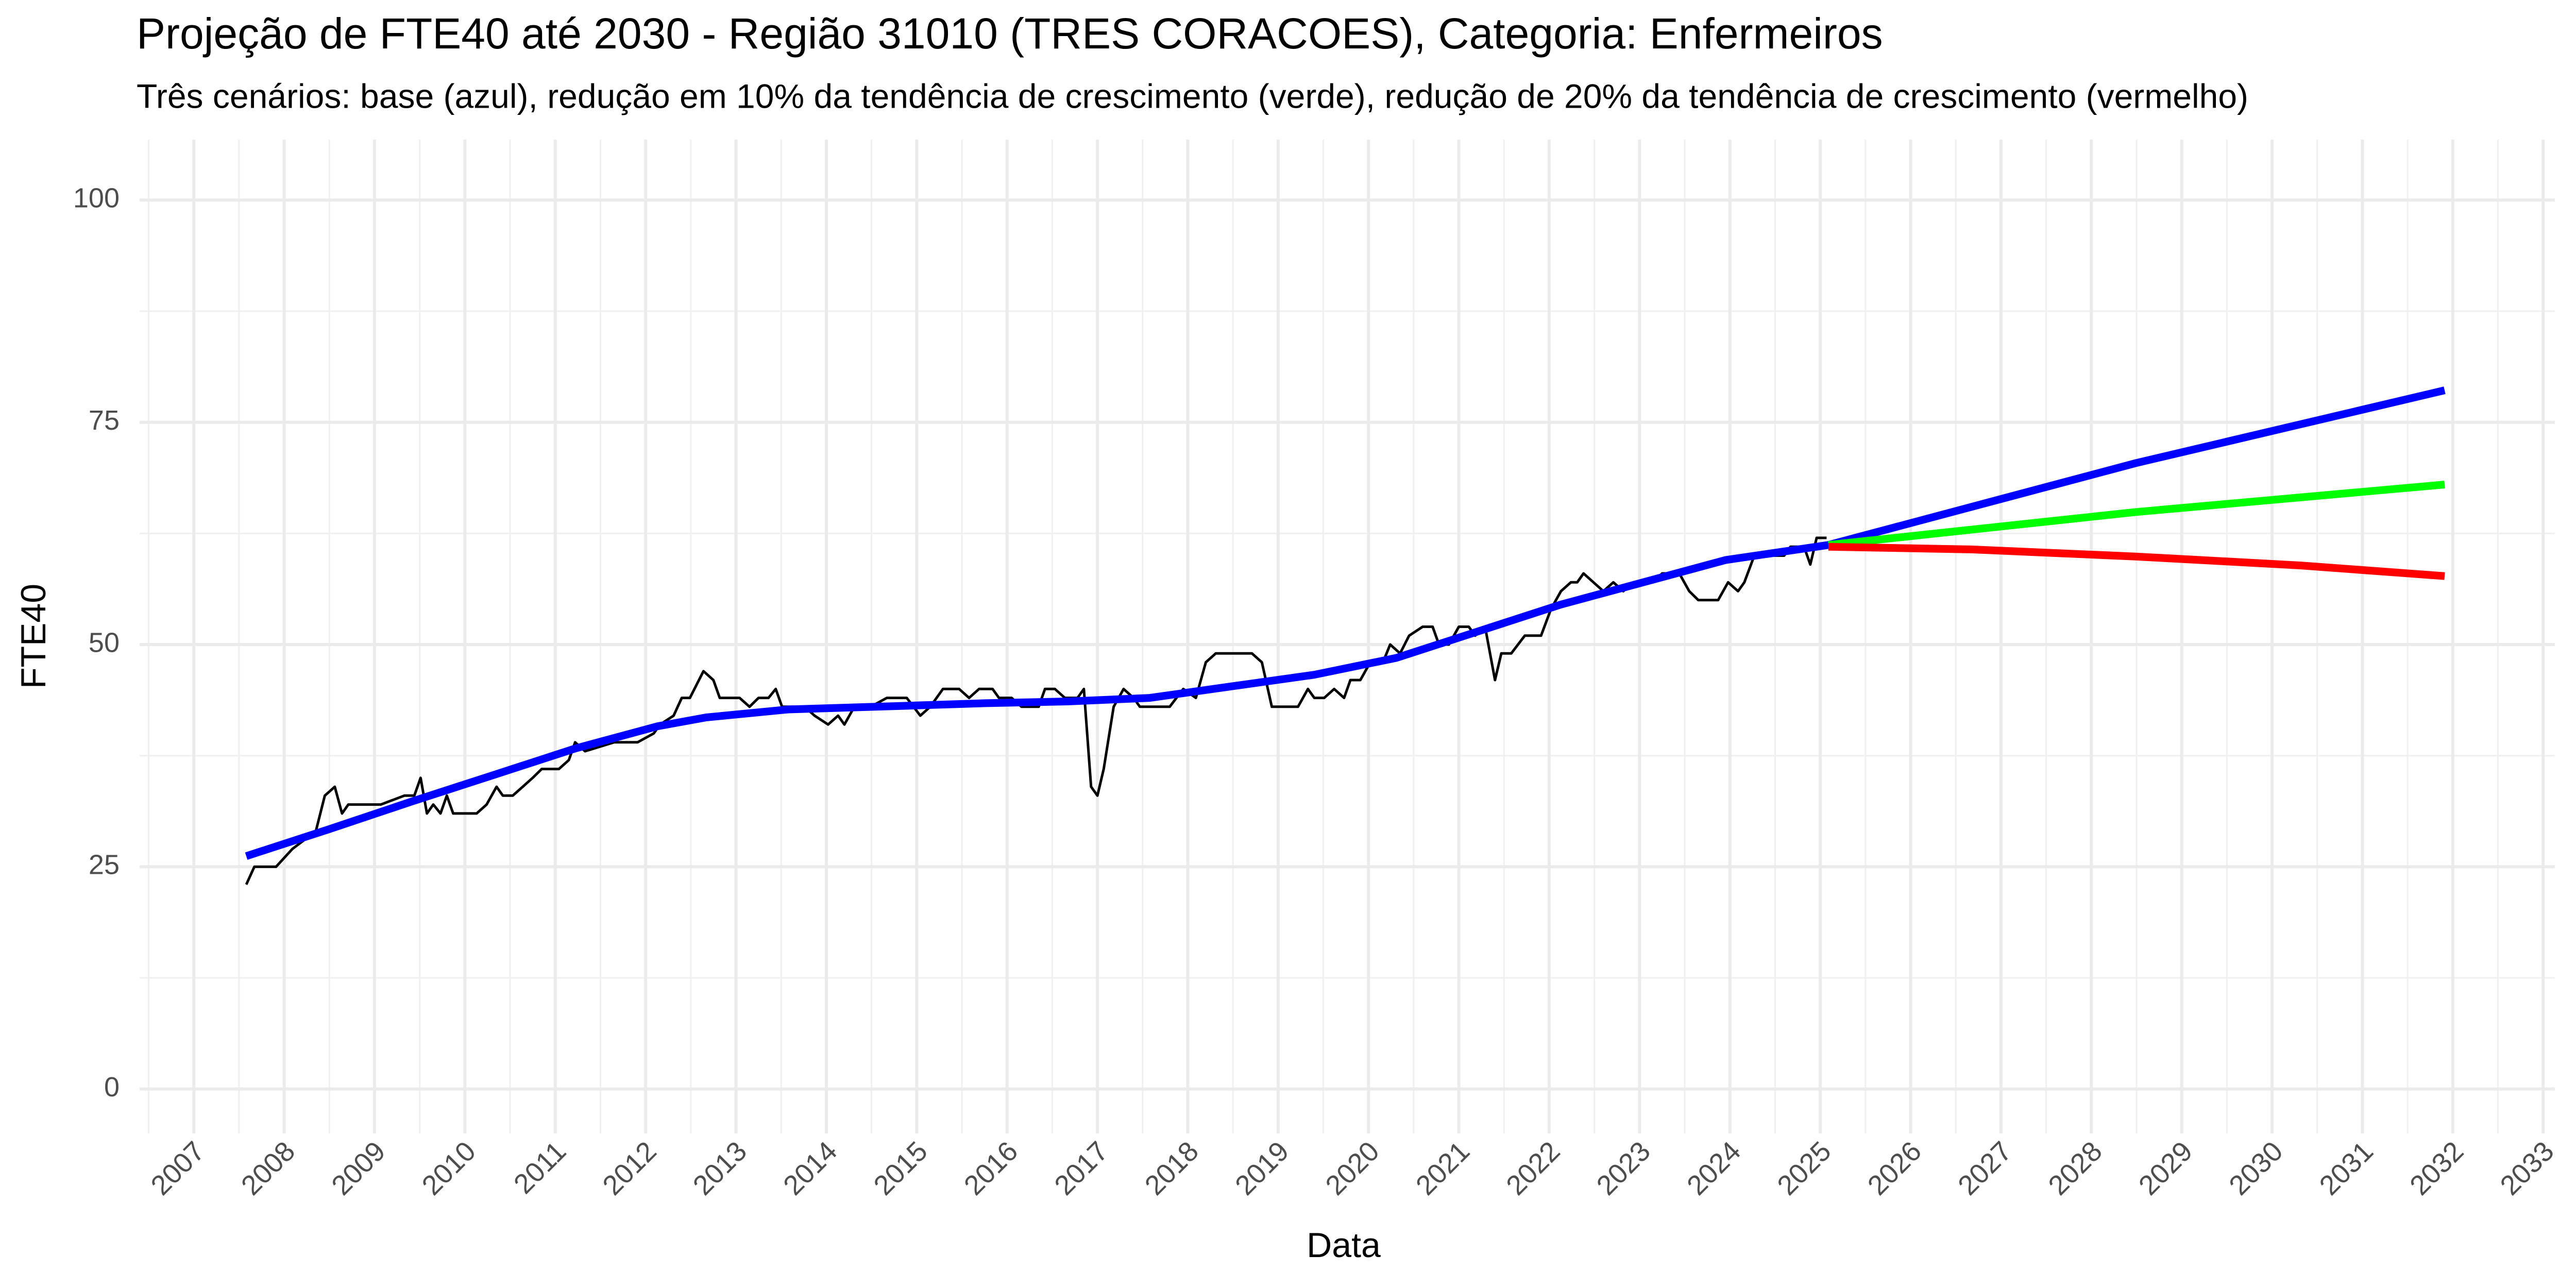  Describe the element at coordinates (104, 642) in the screenshot. I see `y-tick-label: 50` at that location.